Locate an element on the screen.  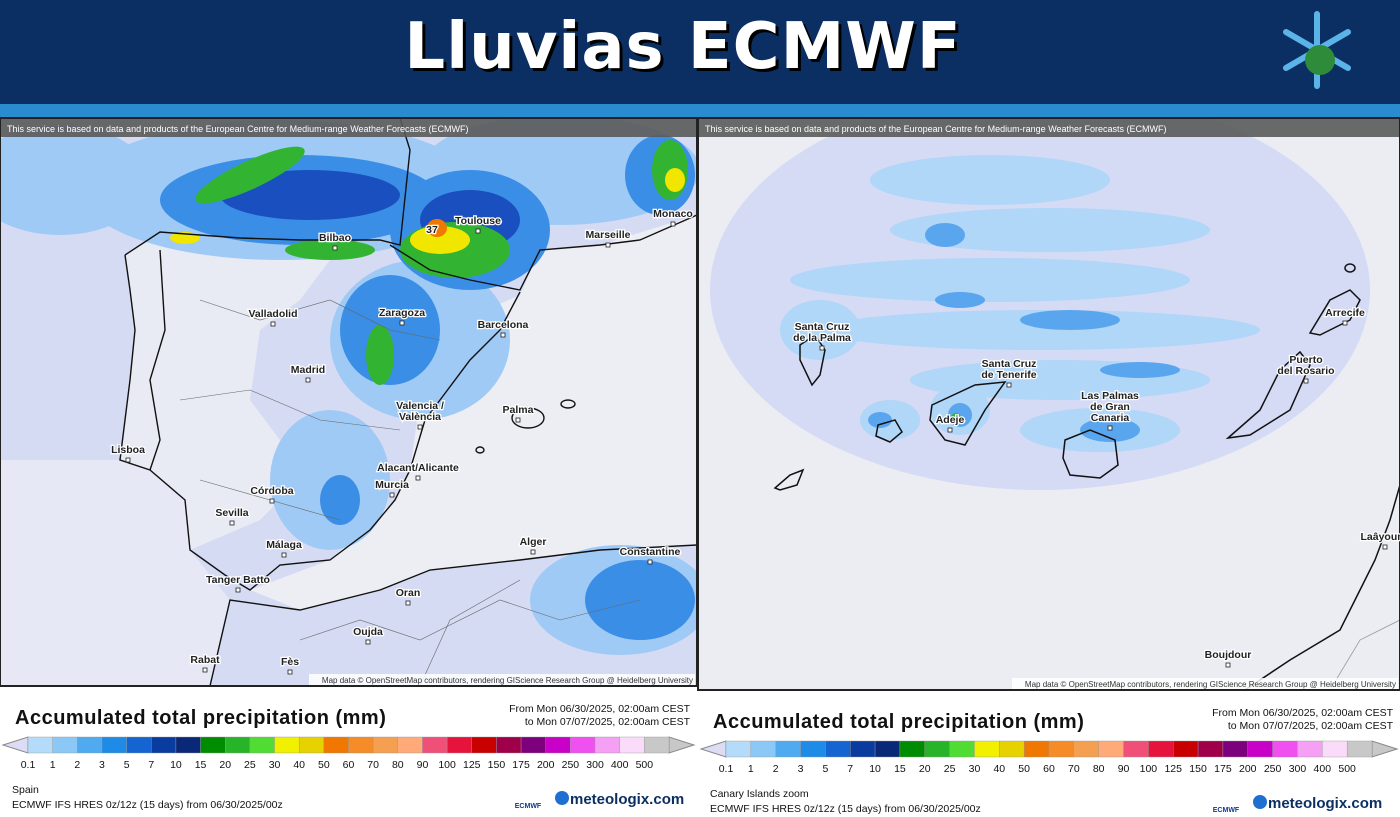
place-label: Monaco is located at coordinates (673, 214).